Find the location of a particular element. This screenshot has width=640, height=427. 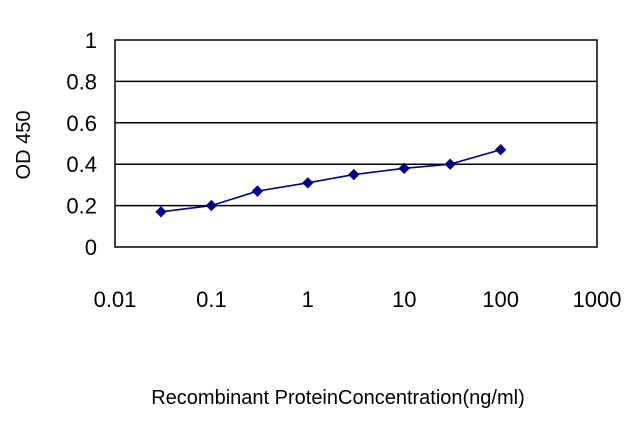

y-tick-label: 0.6 is located at coordinates (81, 123).